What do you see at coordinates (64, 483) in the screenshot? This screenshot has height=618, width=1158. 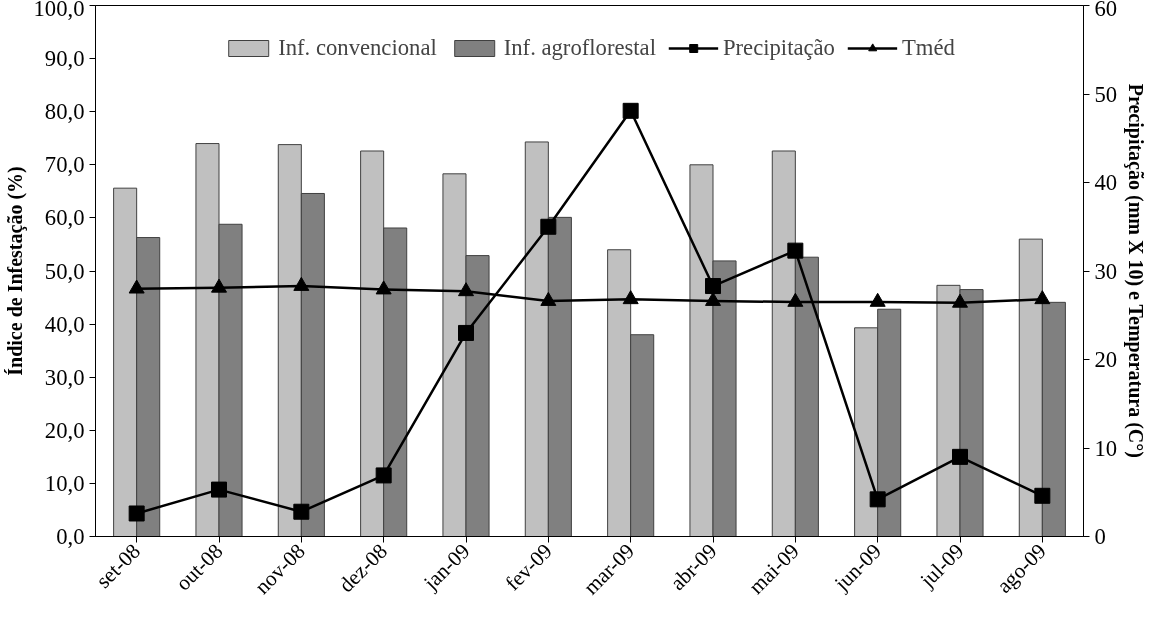 I see `y-tick-label: 10,0` at bounding box center [64, 483].